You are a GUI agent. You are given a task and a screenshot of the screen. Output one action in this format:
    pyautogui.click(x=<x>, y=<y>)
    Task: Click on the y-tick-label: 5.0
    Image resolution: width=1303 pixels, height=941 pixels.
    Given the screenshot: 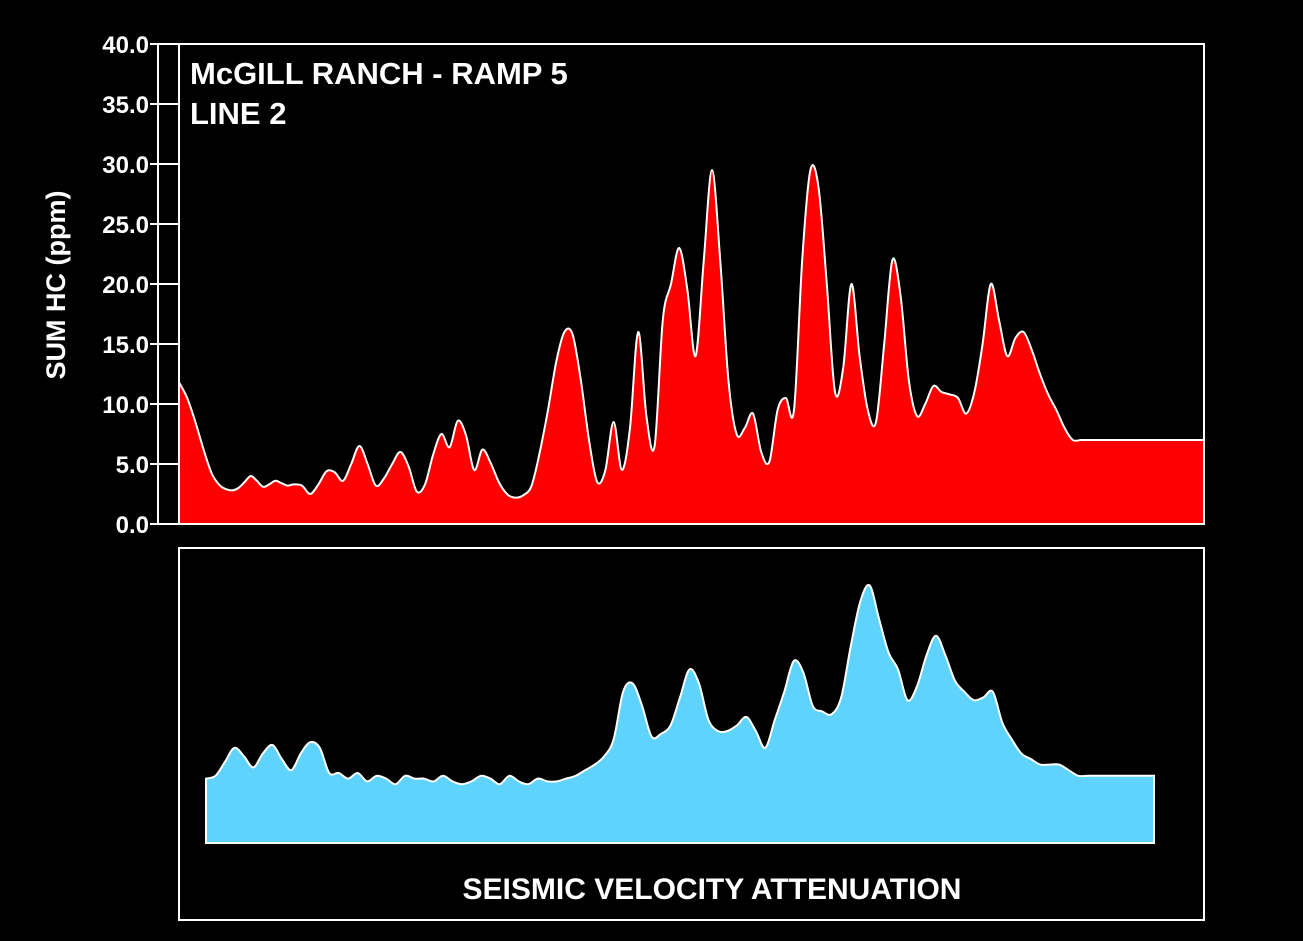 What is the action you would take?
    pyautogui.click(x=132, y=465)
    